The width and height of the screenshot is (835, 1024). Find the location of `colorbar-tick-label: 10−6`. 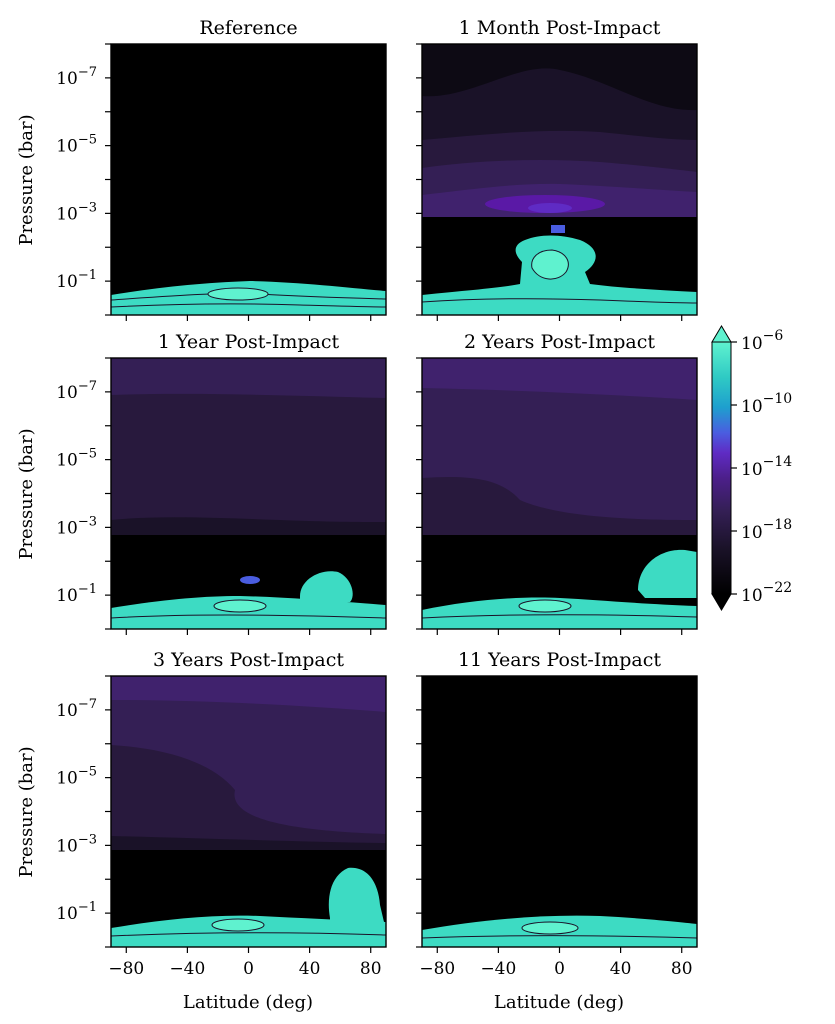

colorbar-tick-label: 10−6 is located at coordinates (762, 341).